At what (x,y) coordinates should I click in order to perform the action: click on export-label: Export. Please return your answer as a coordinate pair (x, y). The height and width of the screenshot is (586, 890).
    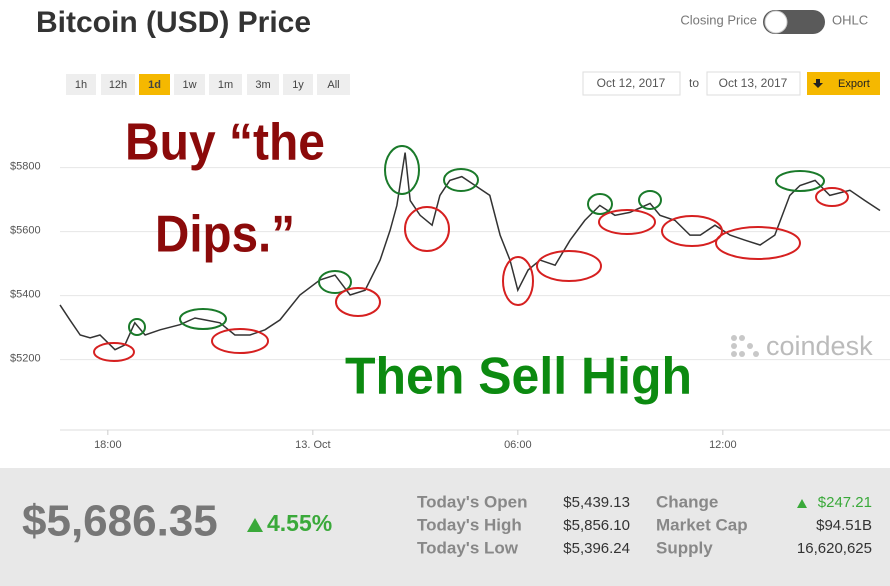
    Looking at the image, I should click on (854, 84).